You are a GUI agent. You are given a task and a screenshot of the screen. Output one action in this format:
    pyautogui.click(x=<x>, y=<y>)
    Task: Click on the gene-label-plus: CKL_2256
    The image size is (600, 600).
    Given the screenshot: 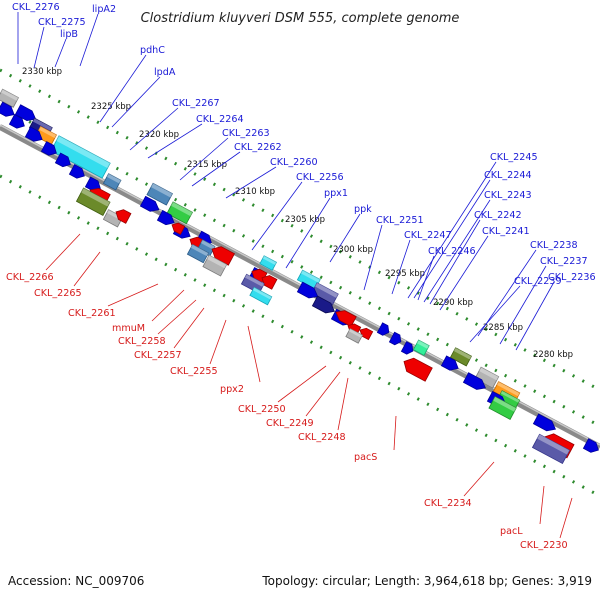 What is the action you would take?
    pyautogui.click(x=320, y=177)
    